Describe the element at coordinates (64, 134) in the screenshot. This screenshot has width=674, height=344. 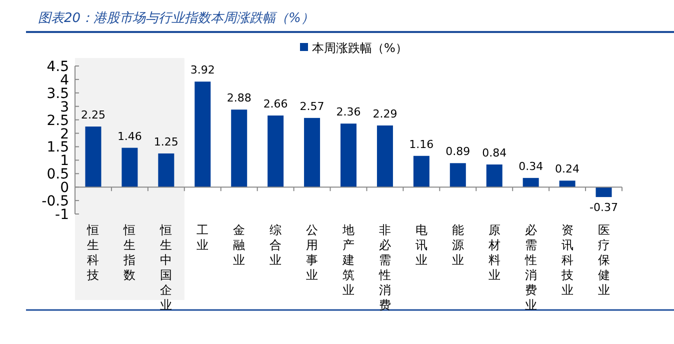
I see `y-tick-label: 2` at that location.